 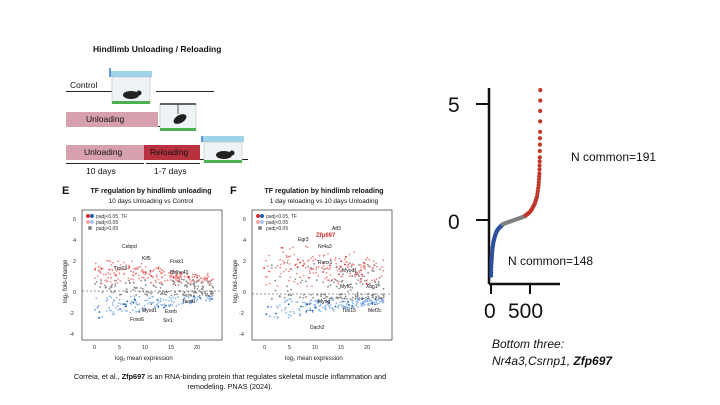 What do you see at coordinates (303, 240) in the screenshot?
I see `gene-label: Egr3` at bounding box center [303, 240].